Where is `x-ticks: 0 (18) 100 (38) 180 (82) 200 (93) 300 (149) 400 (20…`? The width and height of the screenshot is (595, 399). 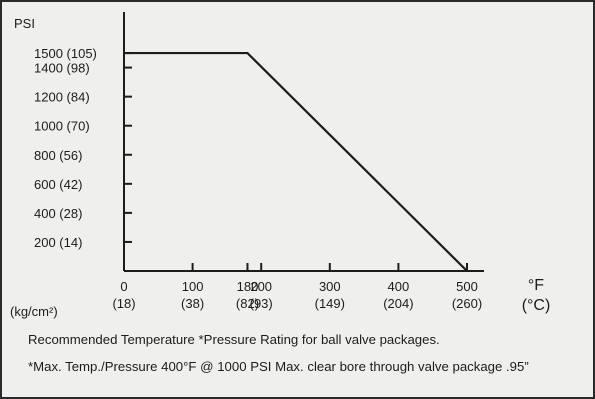 x-ticks: 0 (18) 100 (38) 180 (82) 200 (93) 300 (149) 400 (20… is located at coordinates (297, 287).